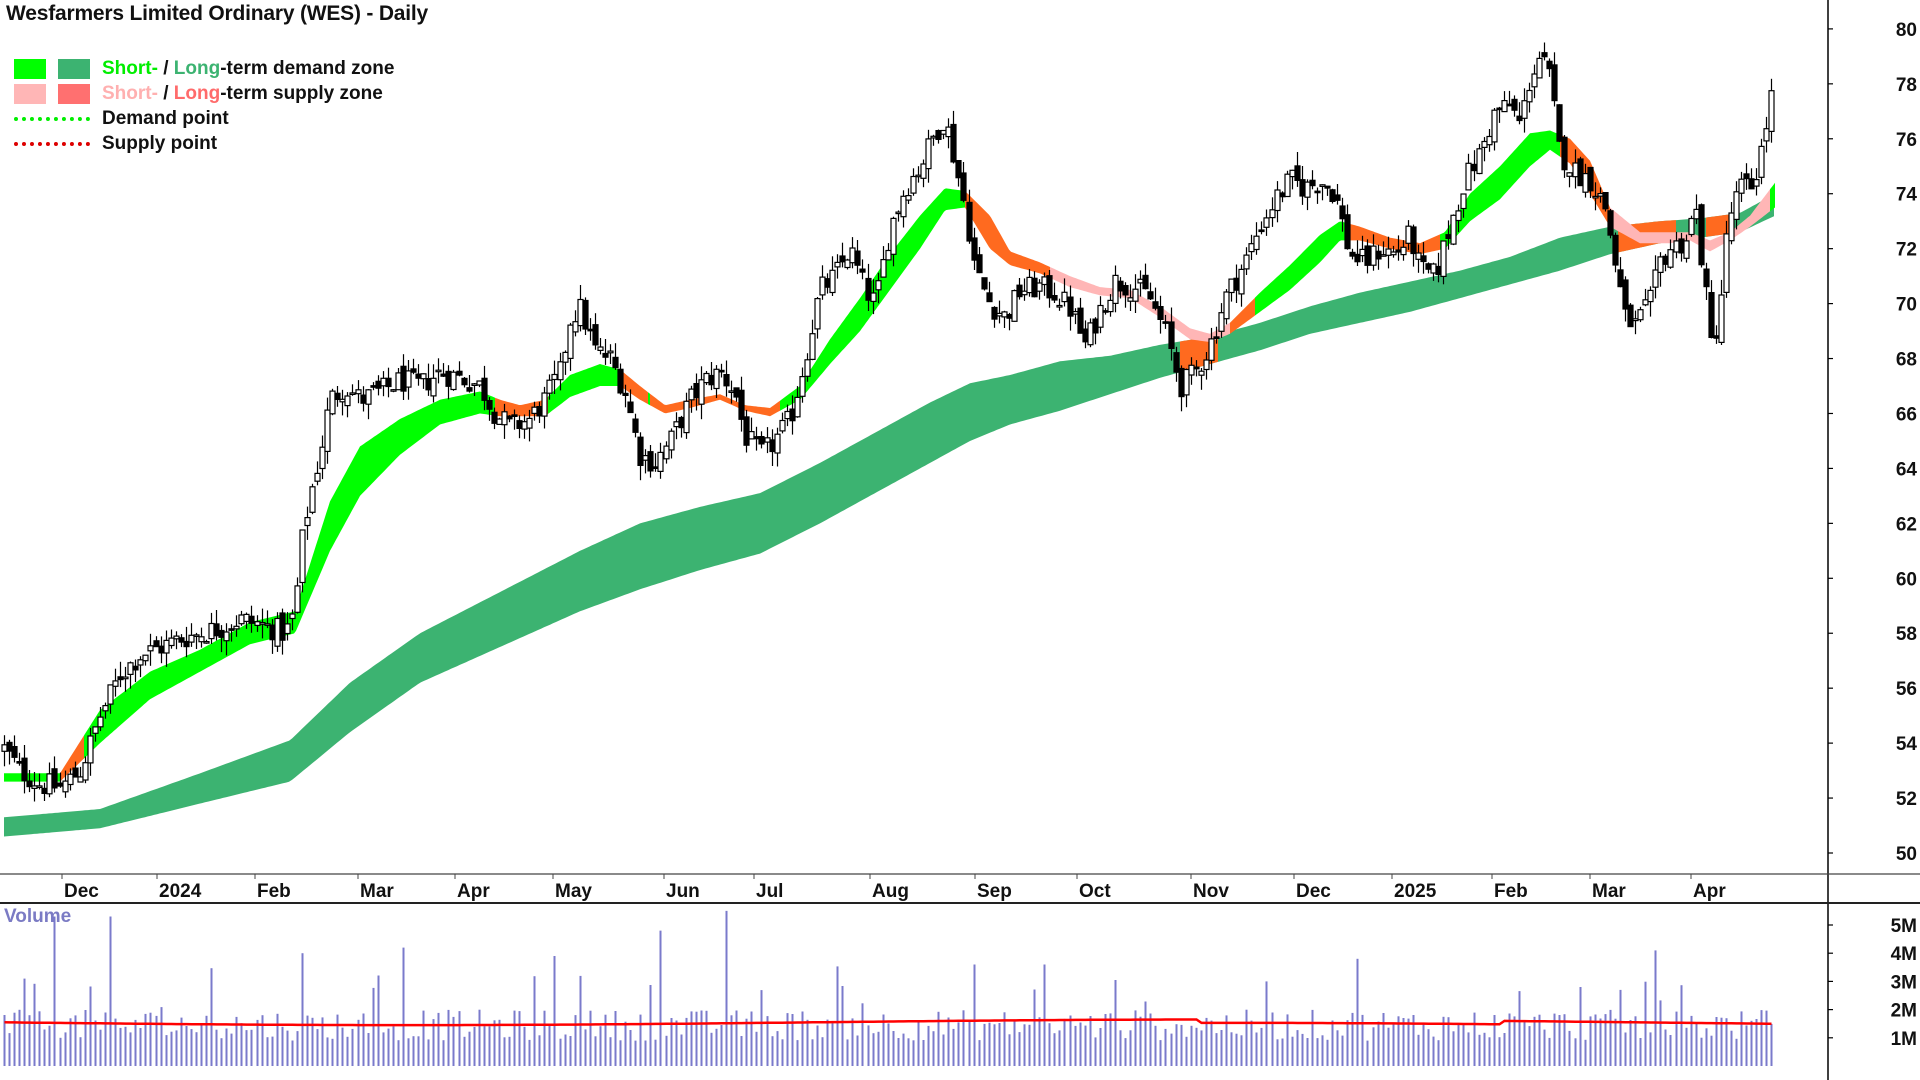 Image resolution: width=1920 pixels, height=1080 pixels. I want to click on price-tick-label: 80, so click(1906, 30).